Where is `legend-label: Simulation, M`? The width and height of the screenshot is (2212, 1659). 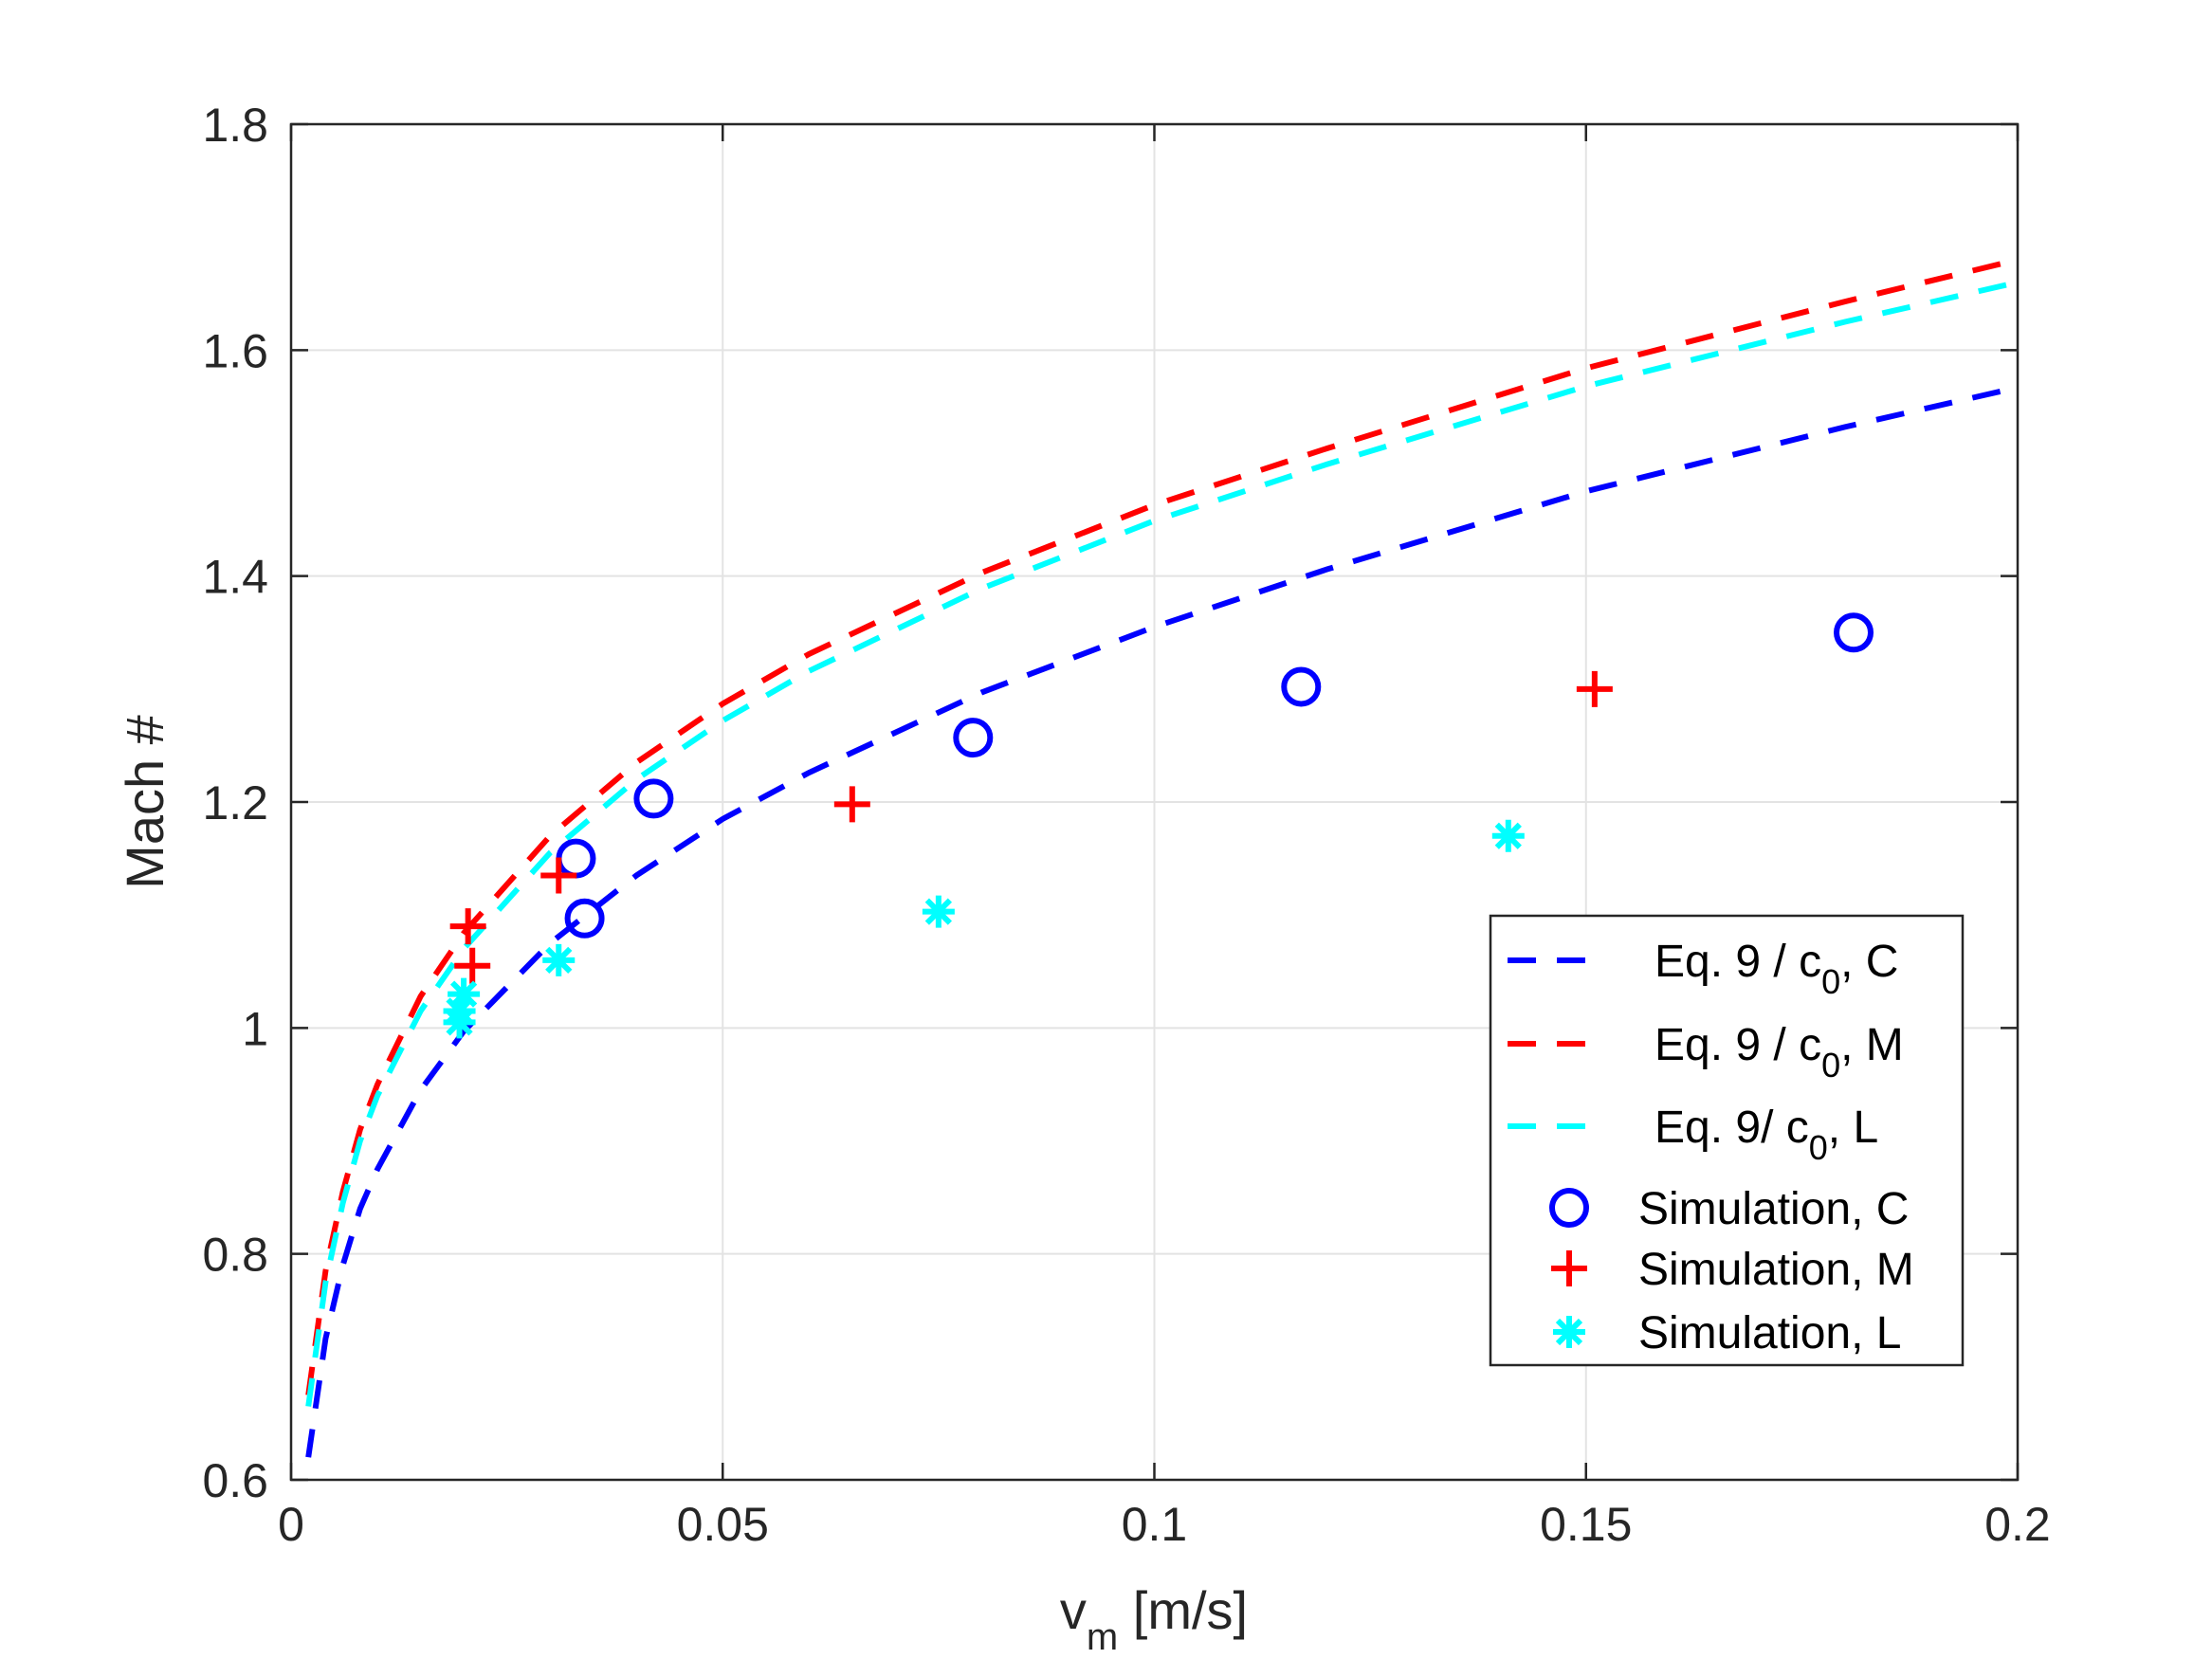
legend-label: Simulation, M is located at coordinates (1776, 1270).